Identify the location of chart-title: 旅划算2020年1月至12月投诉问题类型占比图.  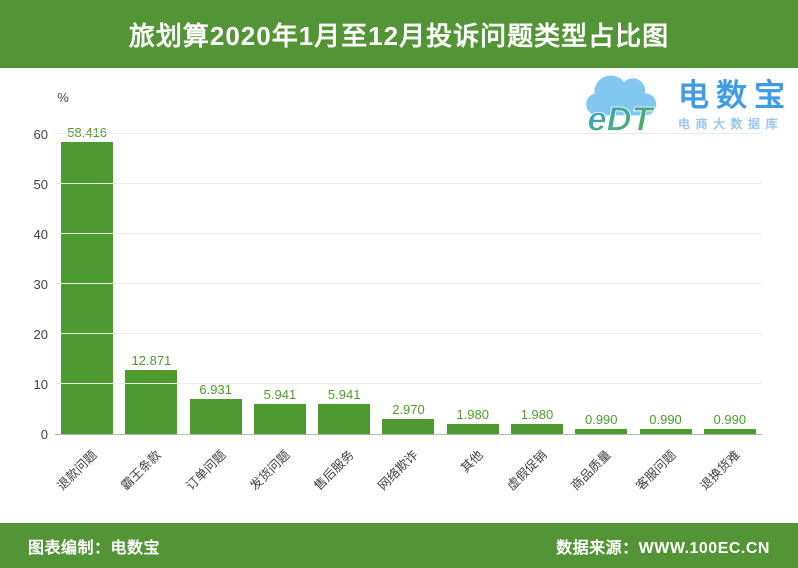
(399, 35).